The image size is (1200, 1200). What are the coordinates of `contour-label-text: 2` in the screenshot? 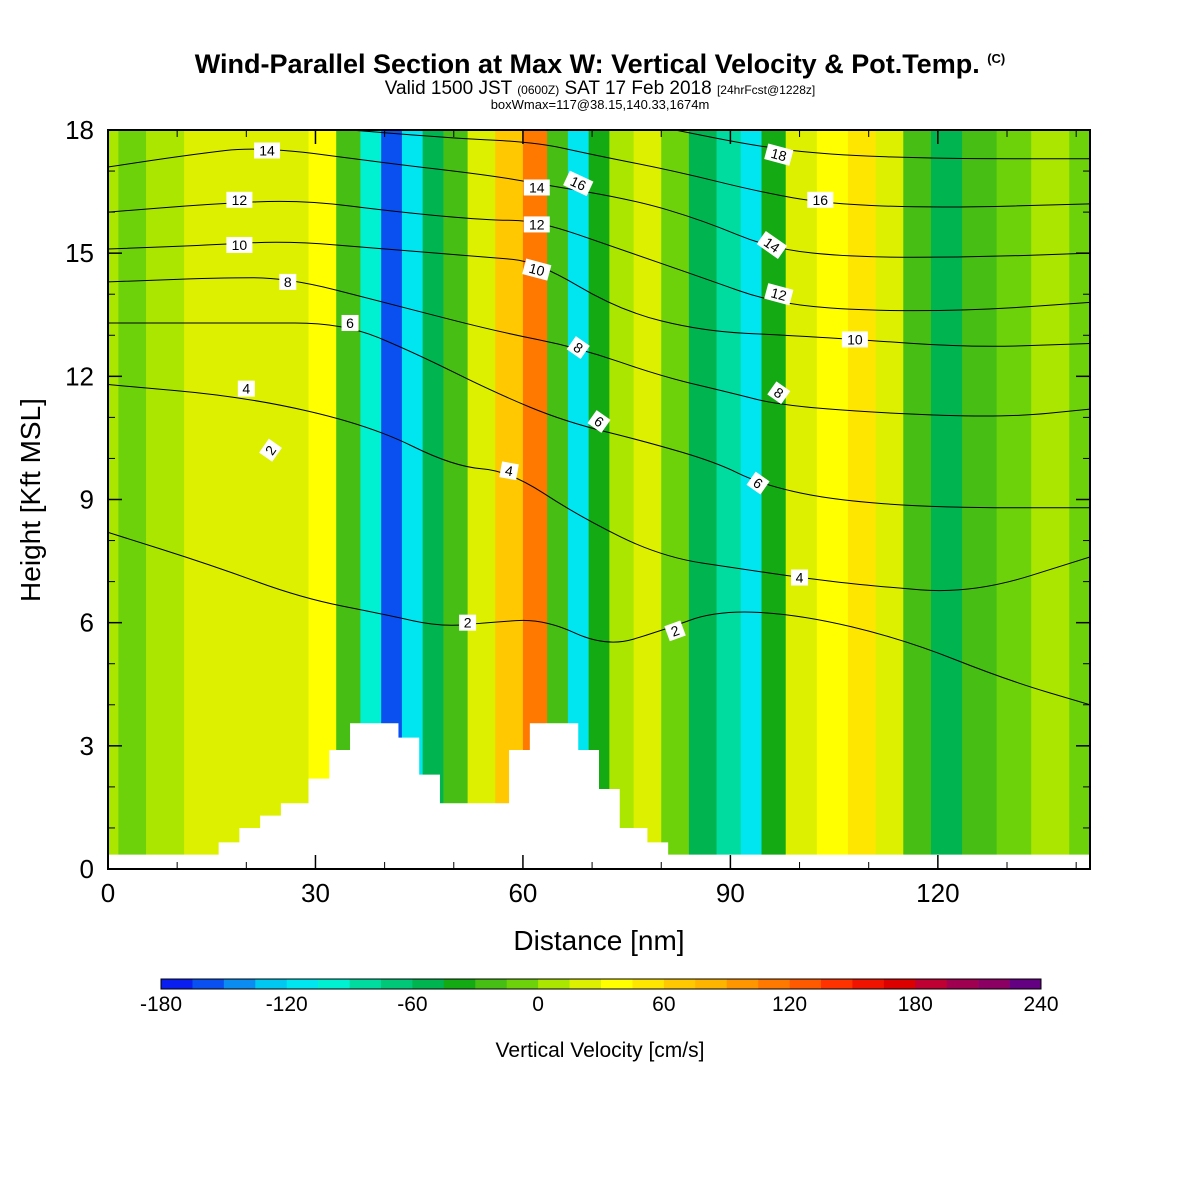 It's located at (468, 623).